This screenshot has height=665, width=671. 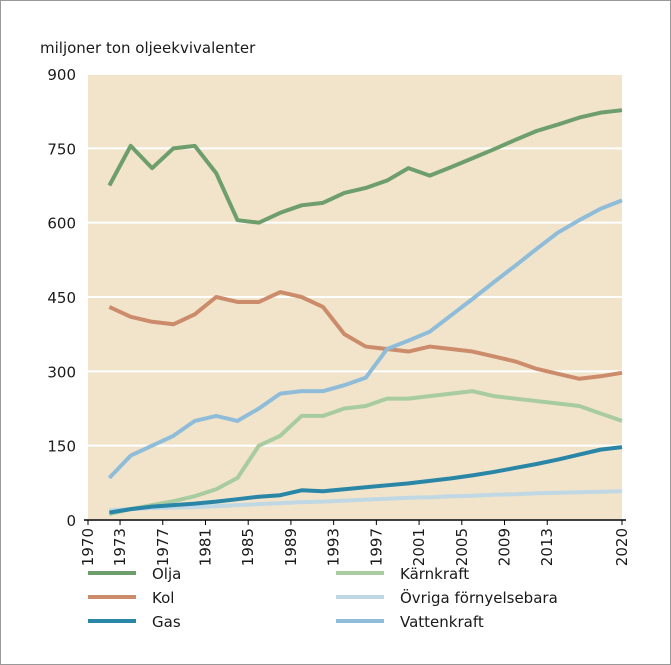 What do you see at coordinates (163, 598) in the screenshot?
I see `legend-label: Kol` at bounding box center [163, 598].